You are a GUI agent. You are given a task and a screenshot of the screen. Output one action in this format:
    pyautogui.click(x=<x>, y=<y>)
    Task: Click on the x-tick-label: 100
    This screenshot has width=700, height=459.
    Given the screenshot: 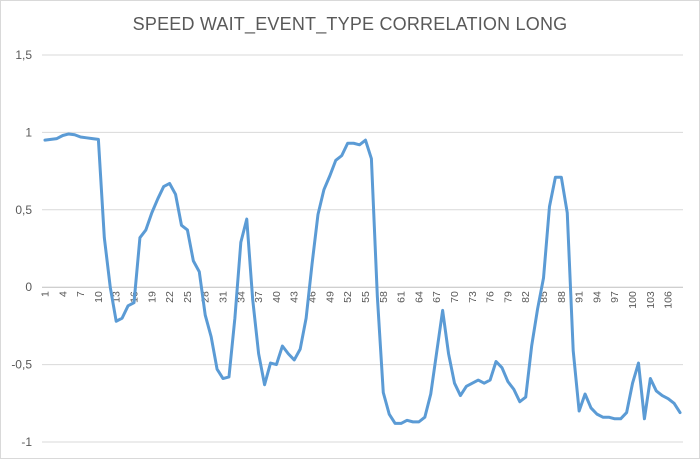 What is the action you would take?
    pyautogui.click(x=633, y=300)
    